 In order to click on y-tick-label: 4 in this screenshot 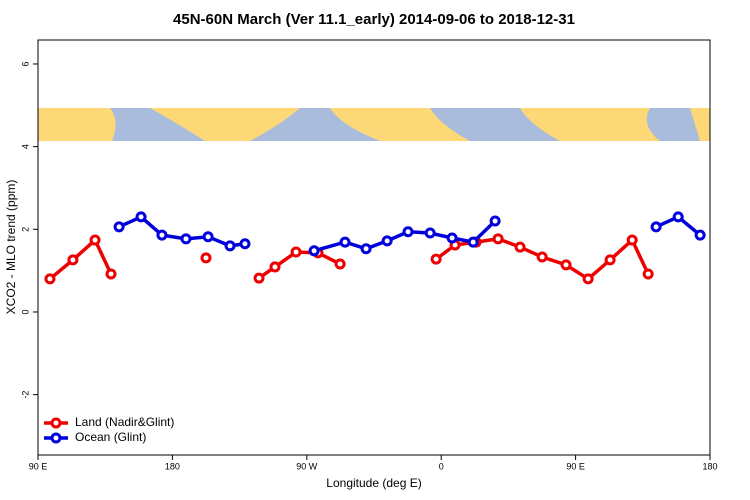, I will do `click(25, 146)`.